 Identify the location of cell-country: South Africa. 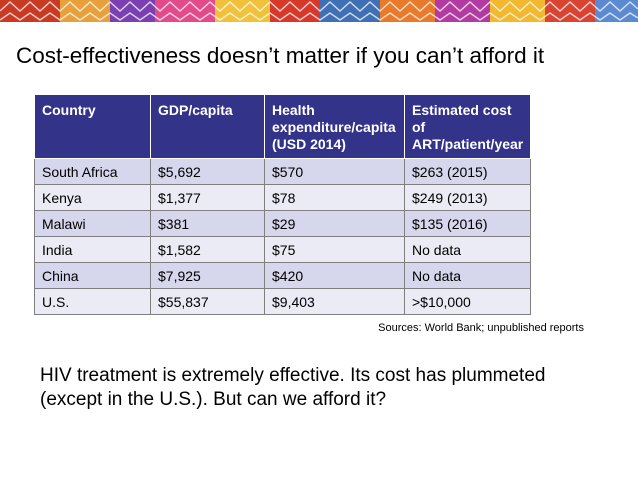
(92, 171).